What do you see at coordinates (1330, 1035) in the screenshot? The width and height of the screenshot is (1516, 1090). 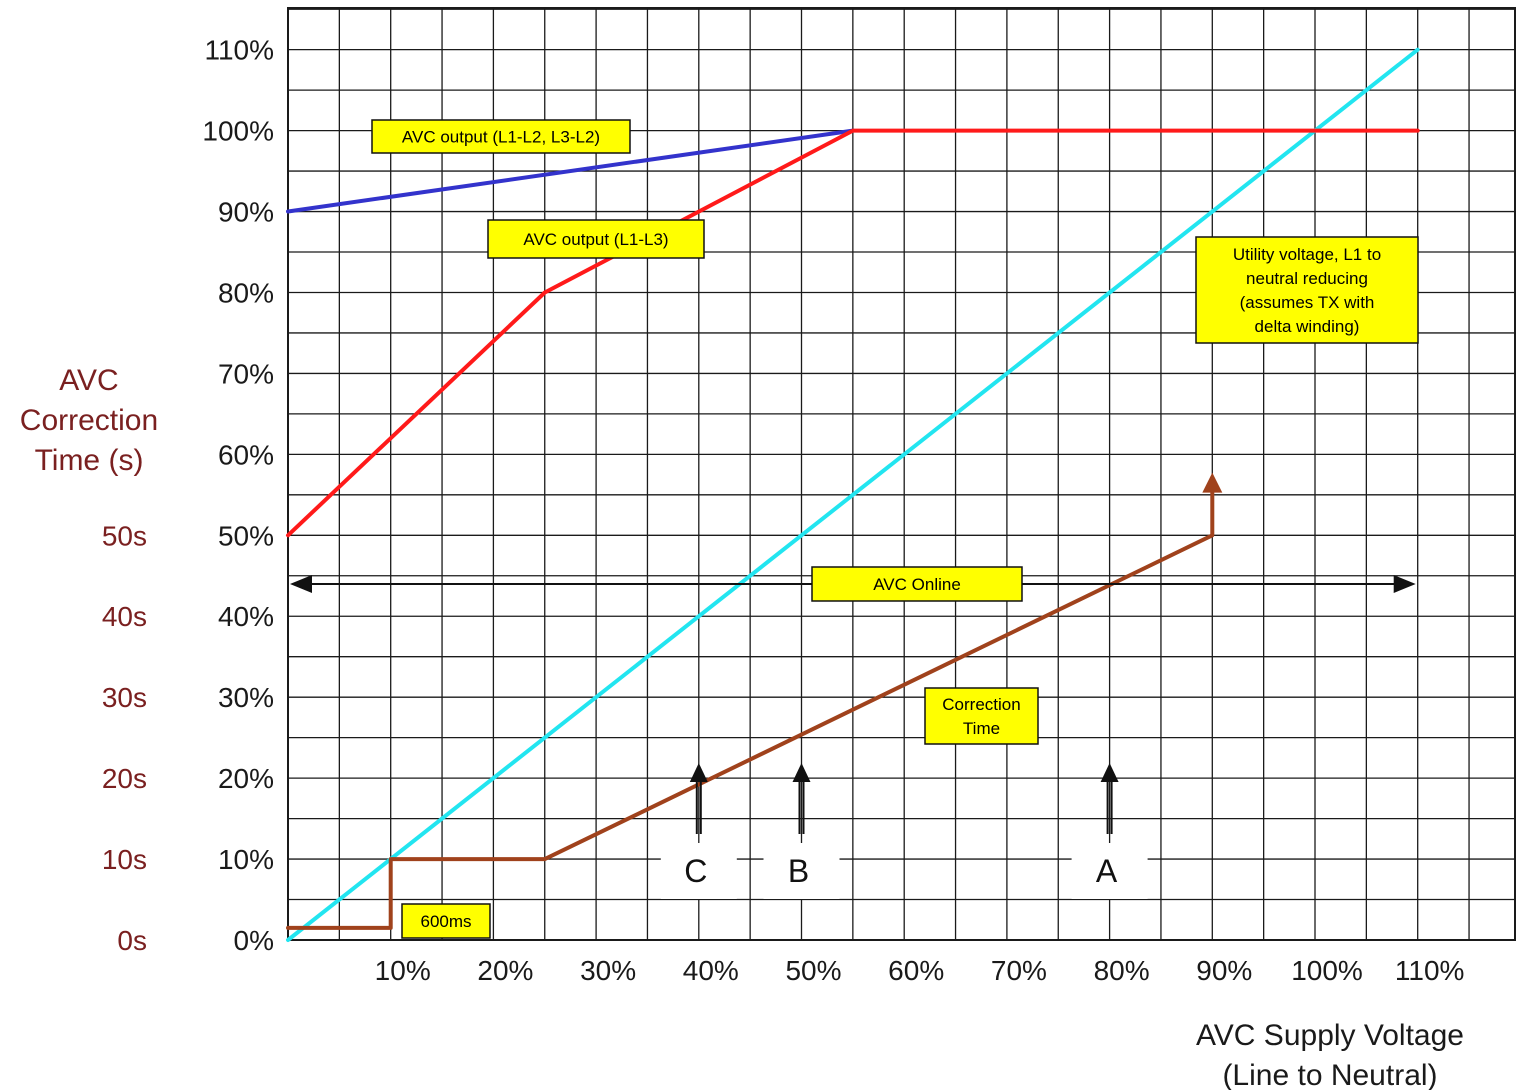 I see `x-axis-title: AVC Supply Voltage` at bounding box center [1330, 1035].